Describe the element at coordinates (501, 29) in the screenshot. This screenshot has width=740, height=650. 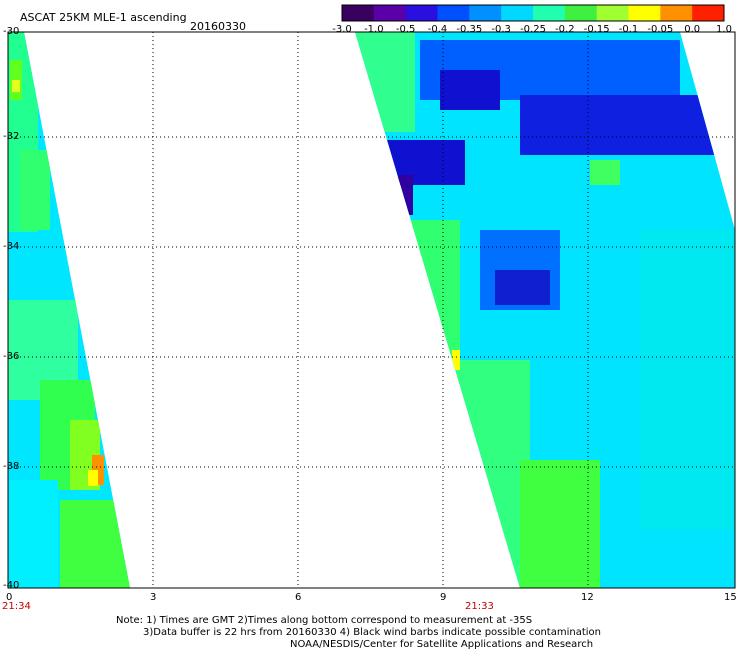
I see `colorbar-tick-label: -0.3` at that location.